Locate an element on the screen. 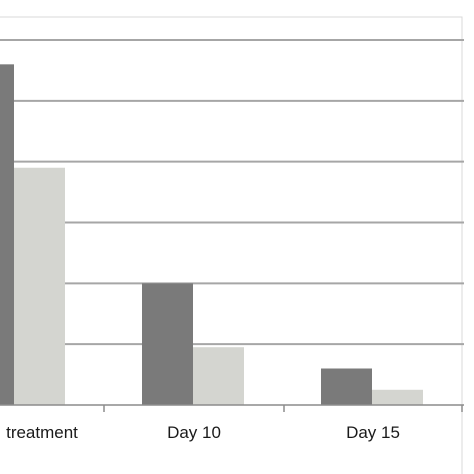  x-ticks is located at coordinates (283, 408).